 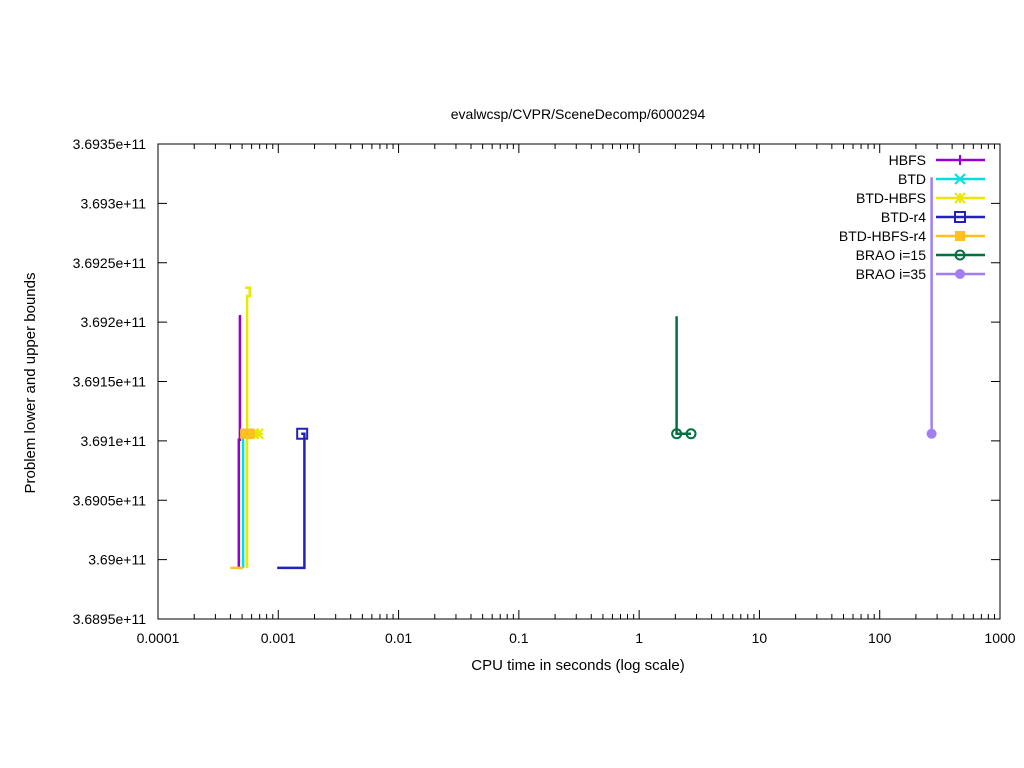 What do you see at coordinates (30, 383) in the screenshot?
I see `y-axis-title: Problem lower and upper bounds` at bounding box center [30, 383].